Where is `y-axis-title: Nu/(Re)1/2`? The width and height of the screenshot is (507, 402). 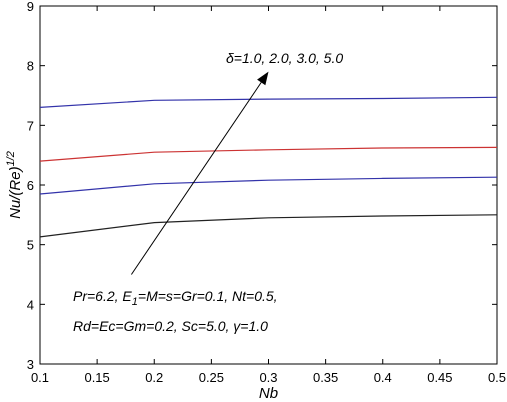 y-axis-title: Nu/(Re)1/2 is located at coordinates (14, 185).